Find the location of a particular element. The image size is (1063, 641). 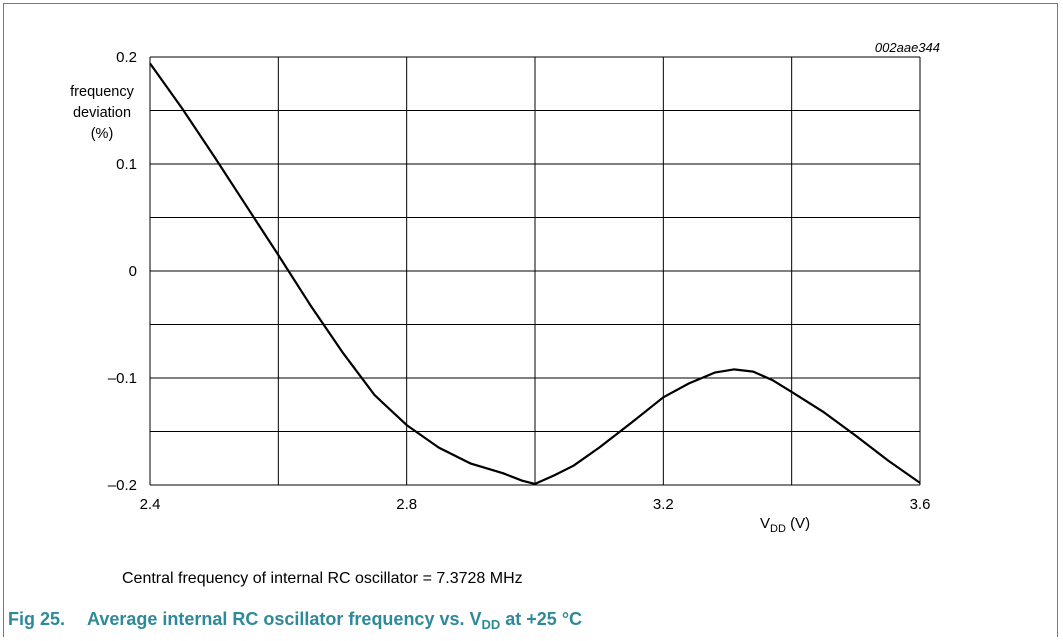

y-axis-title-line: frequency is located at coordinates (102, 92).